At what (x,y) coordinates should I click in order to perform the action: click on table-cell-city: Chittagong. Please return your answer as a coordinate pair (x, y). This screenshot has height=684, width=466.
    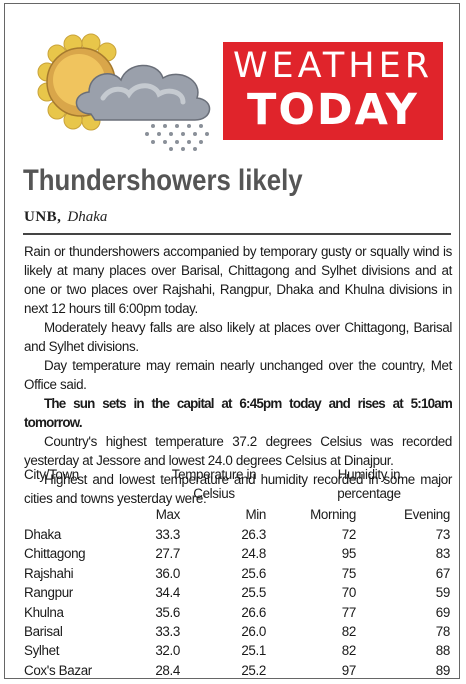
    Looking at the image, I should click on (55, 554).